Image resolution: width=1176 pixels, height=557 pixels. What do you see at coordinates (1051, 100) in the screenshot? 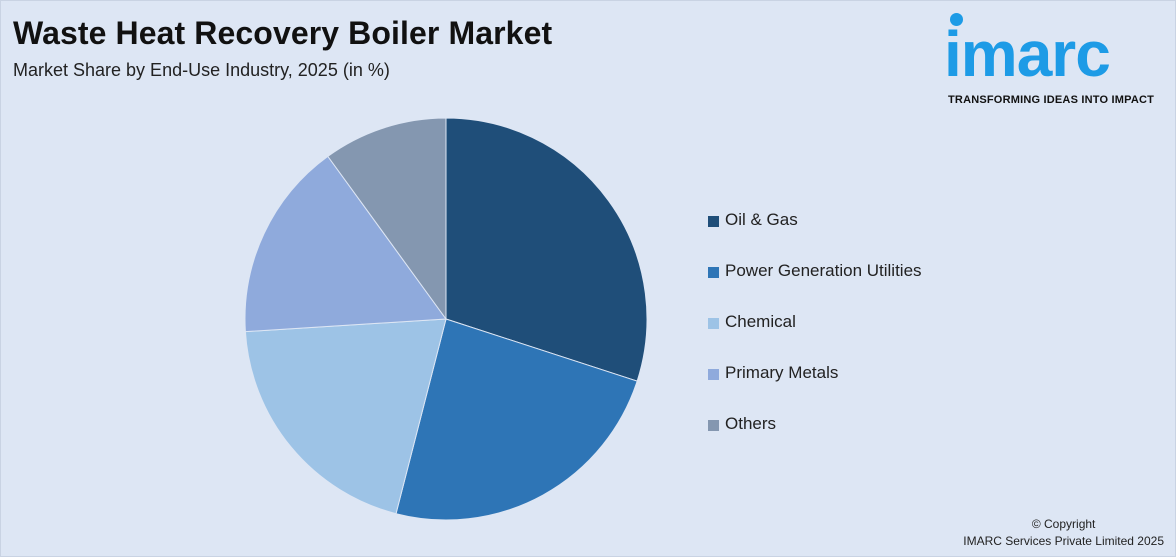
I see `logo-tagline: TRANSFORMING IDEAS INTO IMPACT` at bounding box center [1051, 100].